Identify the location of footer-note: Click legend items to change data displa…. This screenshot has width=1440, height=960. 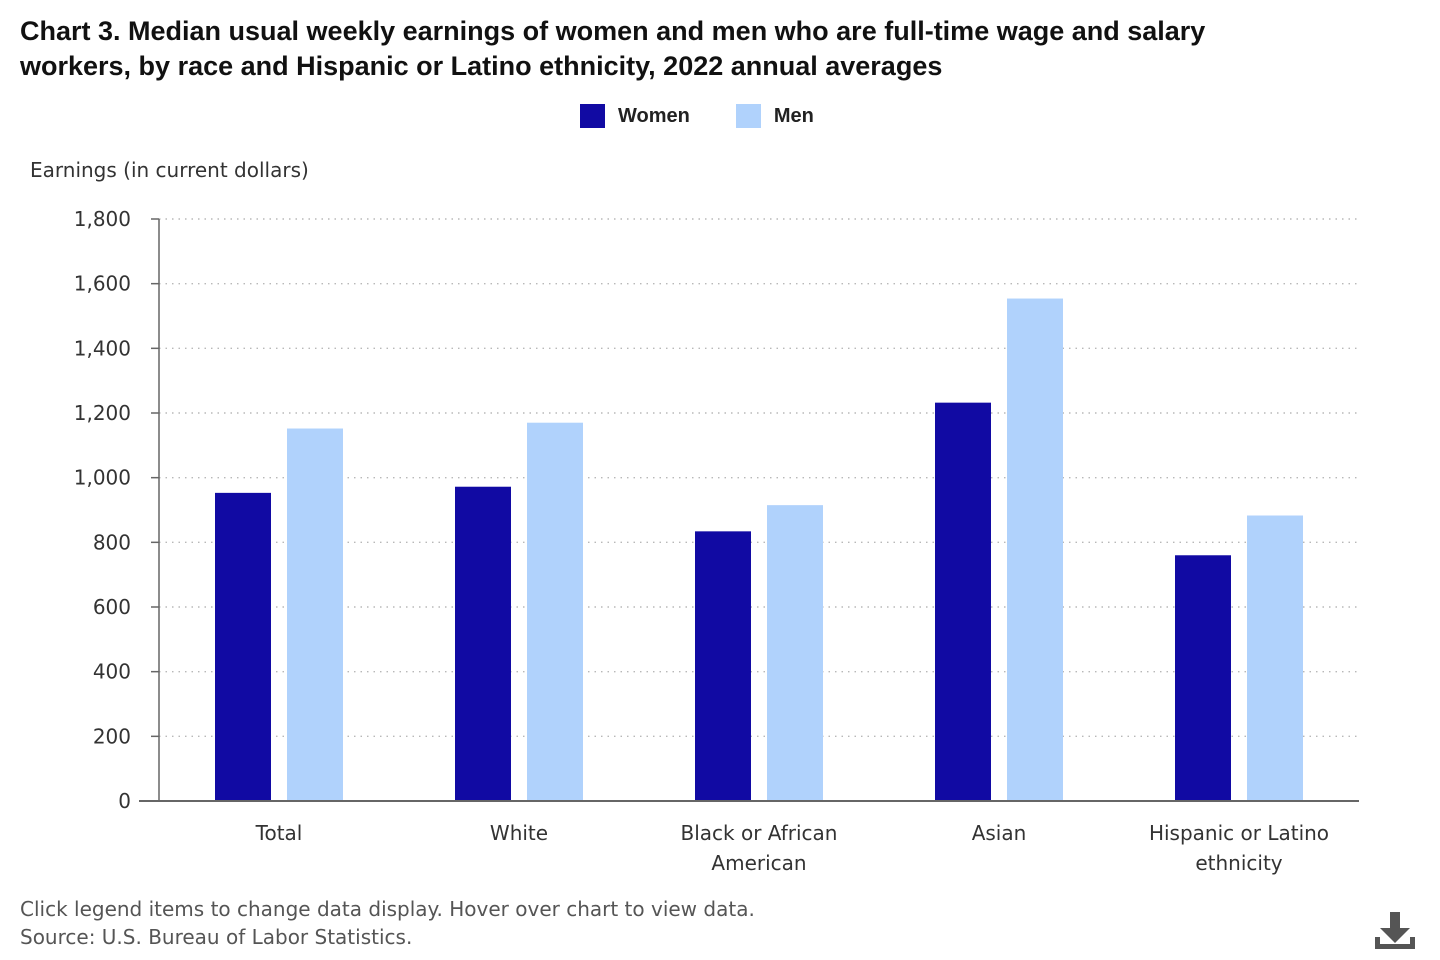
(387, 909).